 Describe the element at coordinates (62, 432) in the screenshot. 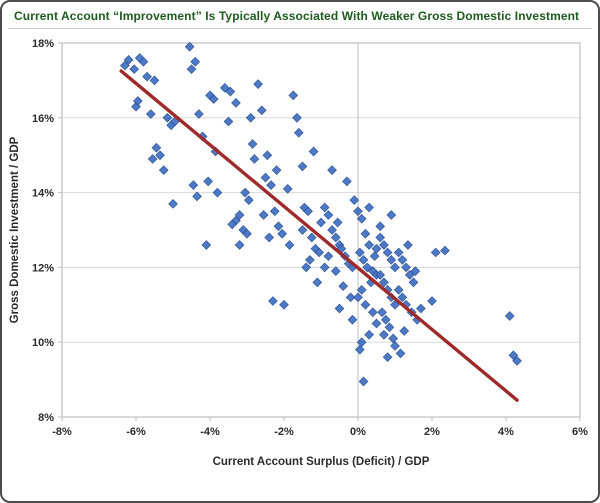

I see `x-tick-label: -8%` at that location.